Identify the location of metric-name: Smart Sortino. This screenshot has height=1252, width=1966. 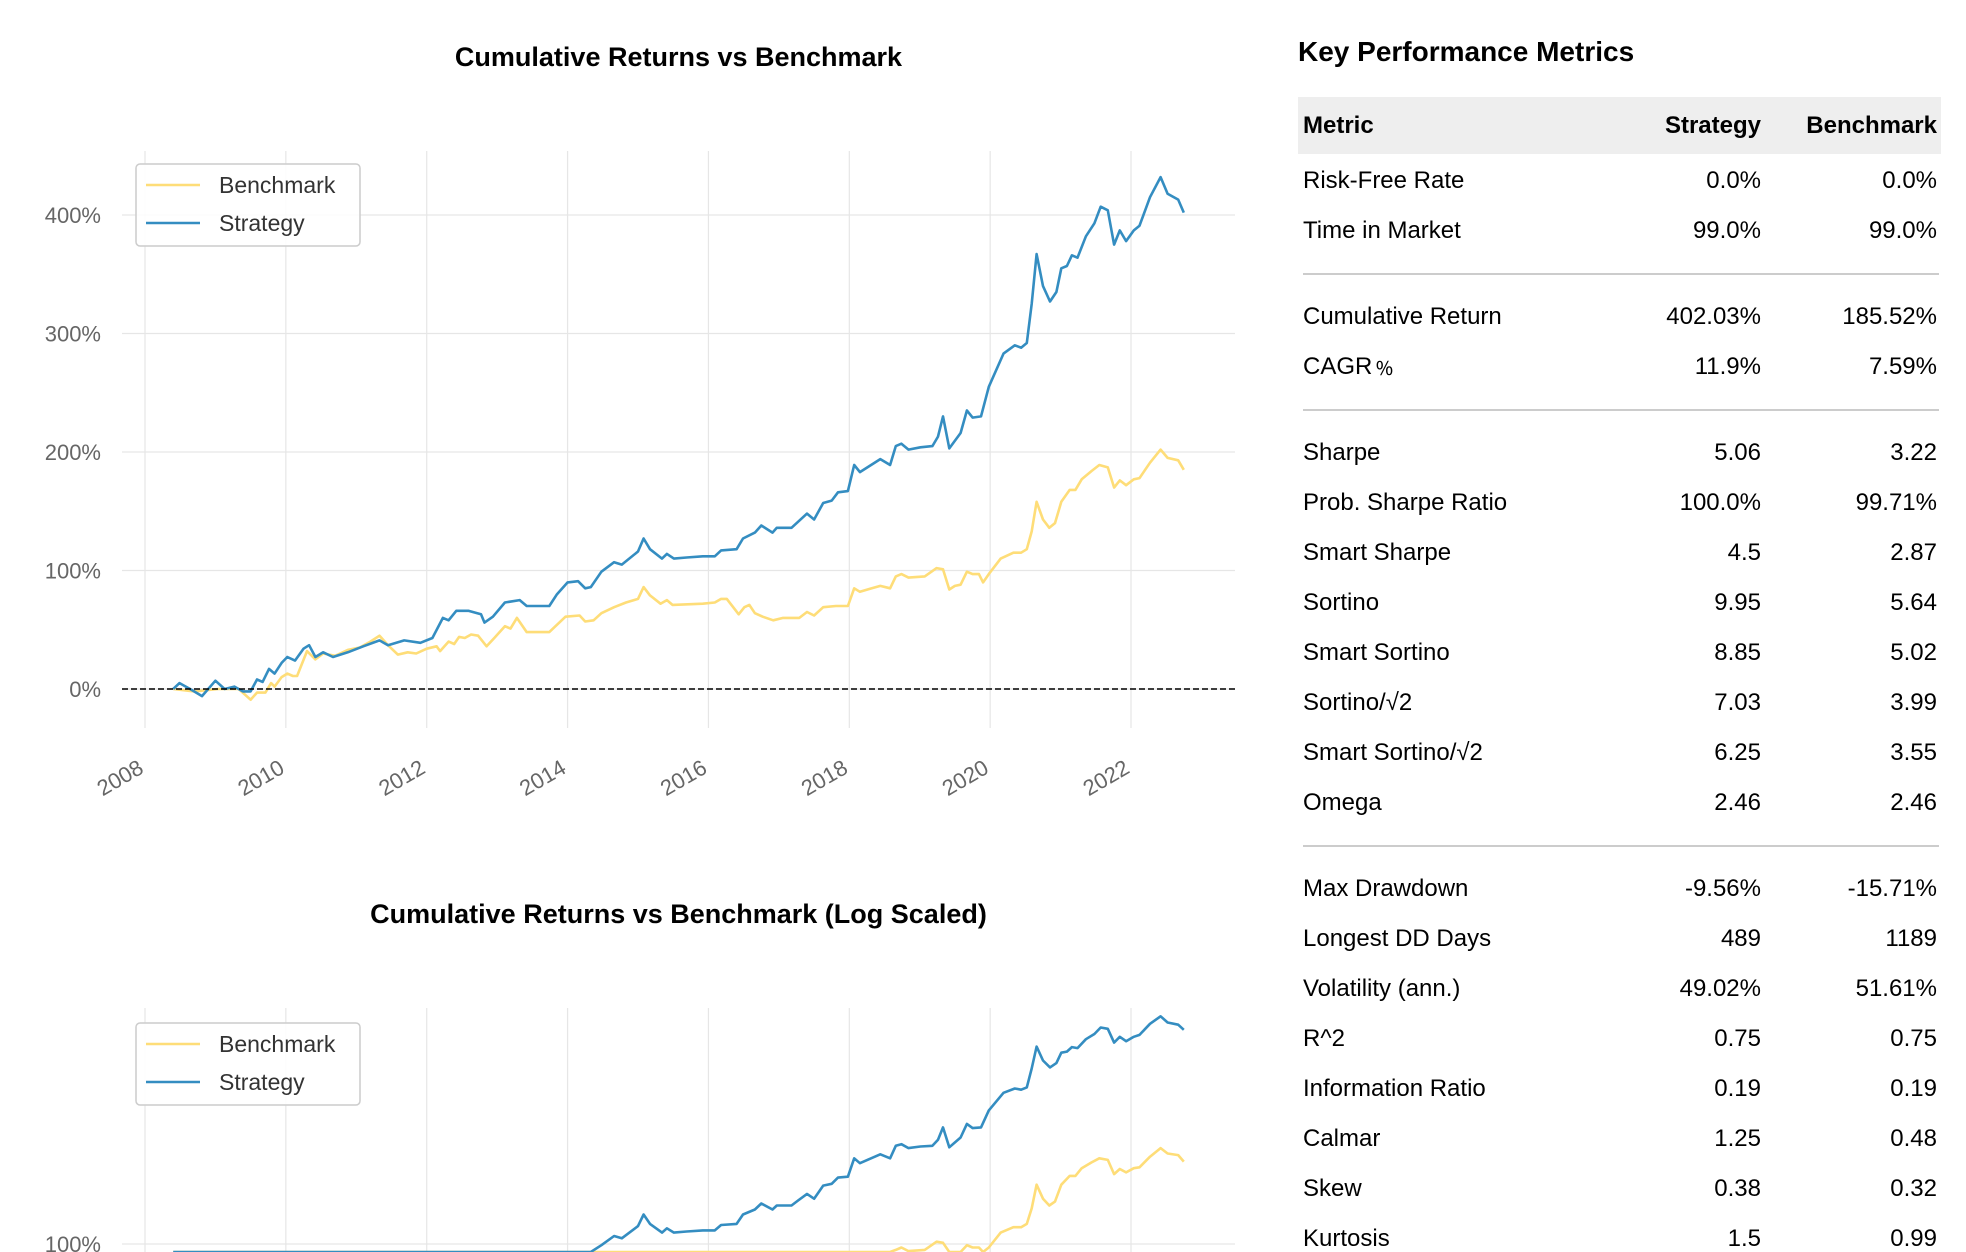
(1376, 652).